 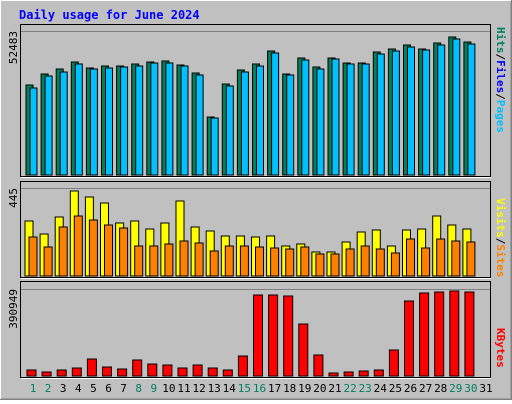 What do you see at coordinates (63, 388) in the screenshot?
I see `x-tick-label-day-3: 3` at bounding box center [63, 388].